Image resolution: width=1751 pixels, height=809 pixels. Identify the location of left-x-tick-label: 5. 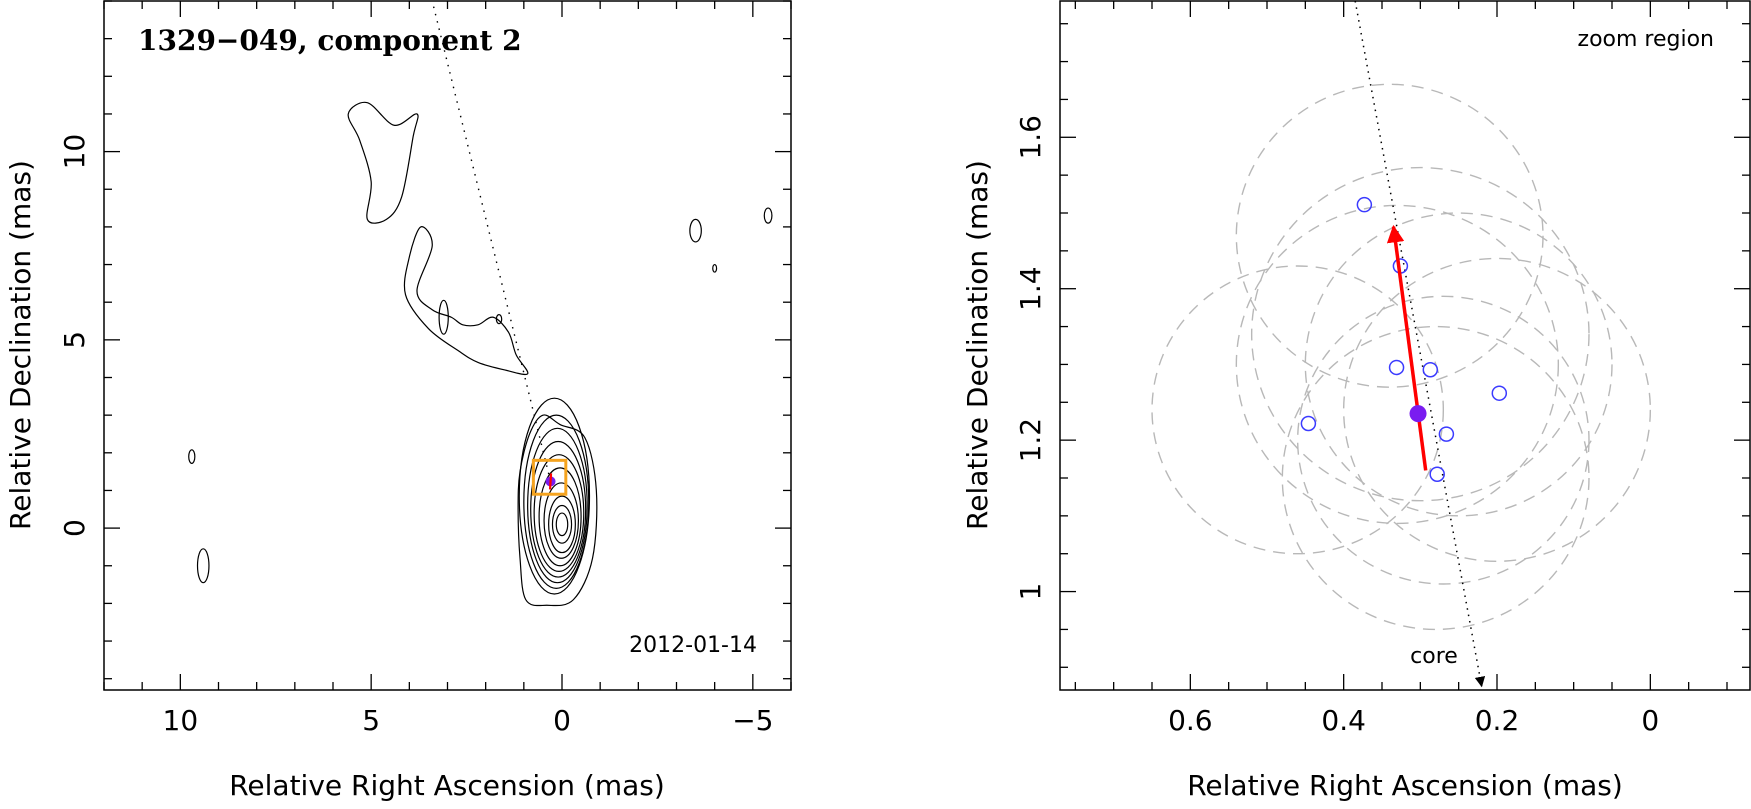
(371, 720).